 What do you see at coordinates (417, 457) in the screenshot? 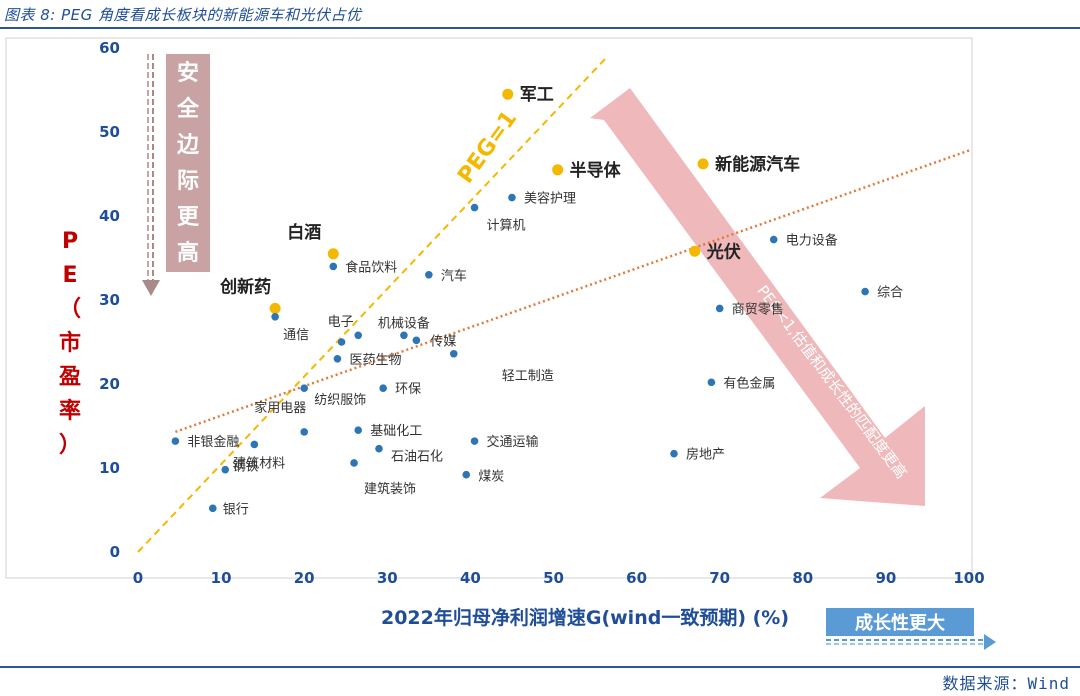
I see `point-label: 石油石化` at bounding box center [417, 457].